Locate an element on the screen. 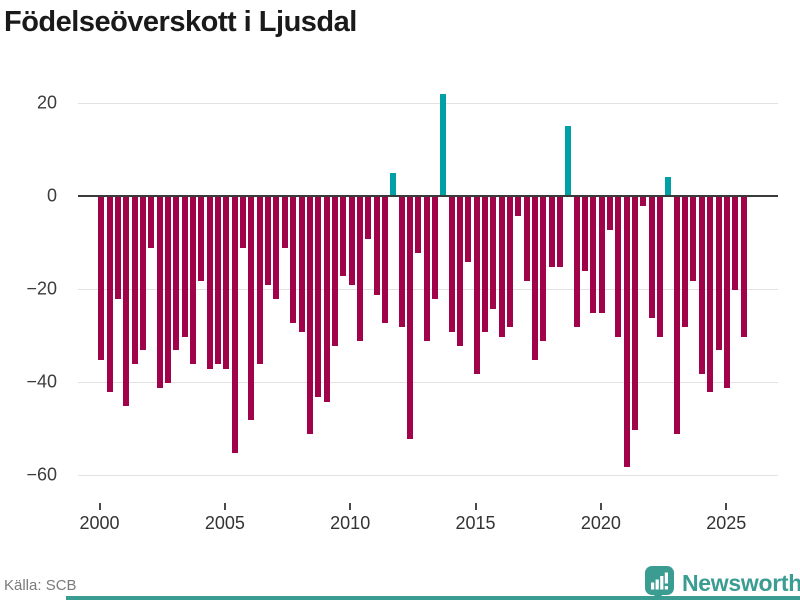  x-tick-label: 2000 is located at coordinates (99, 523).